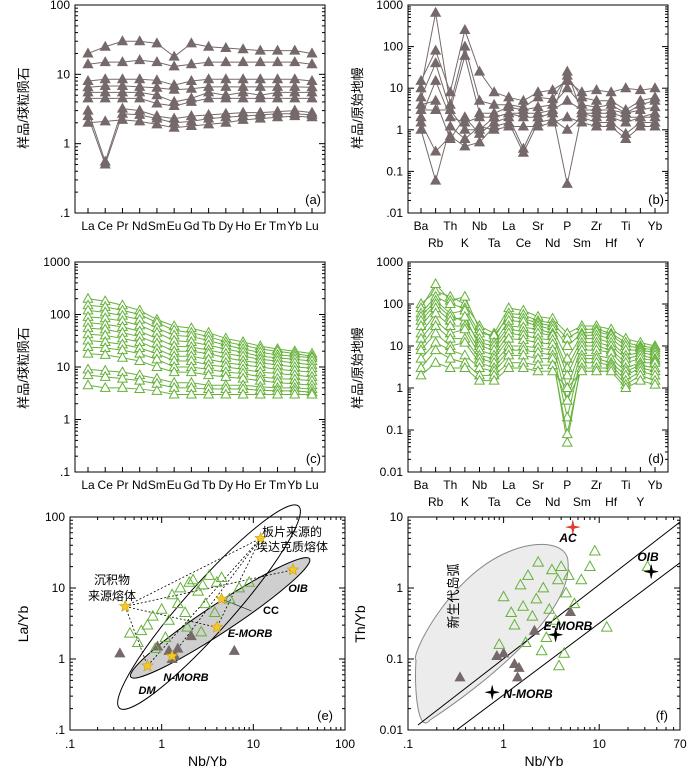  What do you see at coordinates (209, 485) in the screenshot?
I see `x-category-label-c: Tb` at bounding box center [209, 485].